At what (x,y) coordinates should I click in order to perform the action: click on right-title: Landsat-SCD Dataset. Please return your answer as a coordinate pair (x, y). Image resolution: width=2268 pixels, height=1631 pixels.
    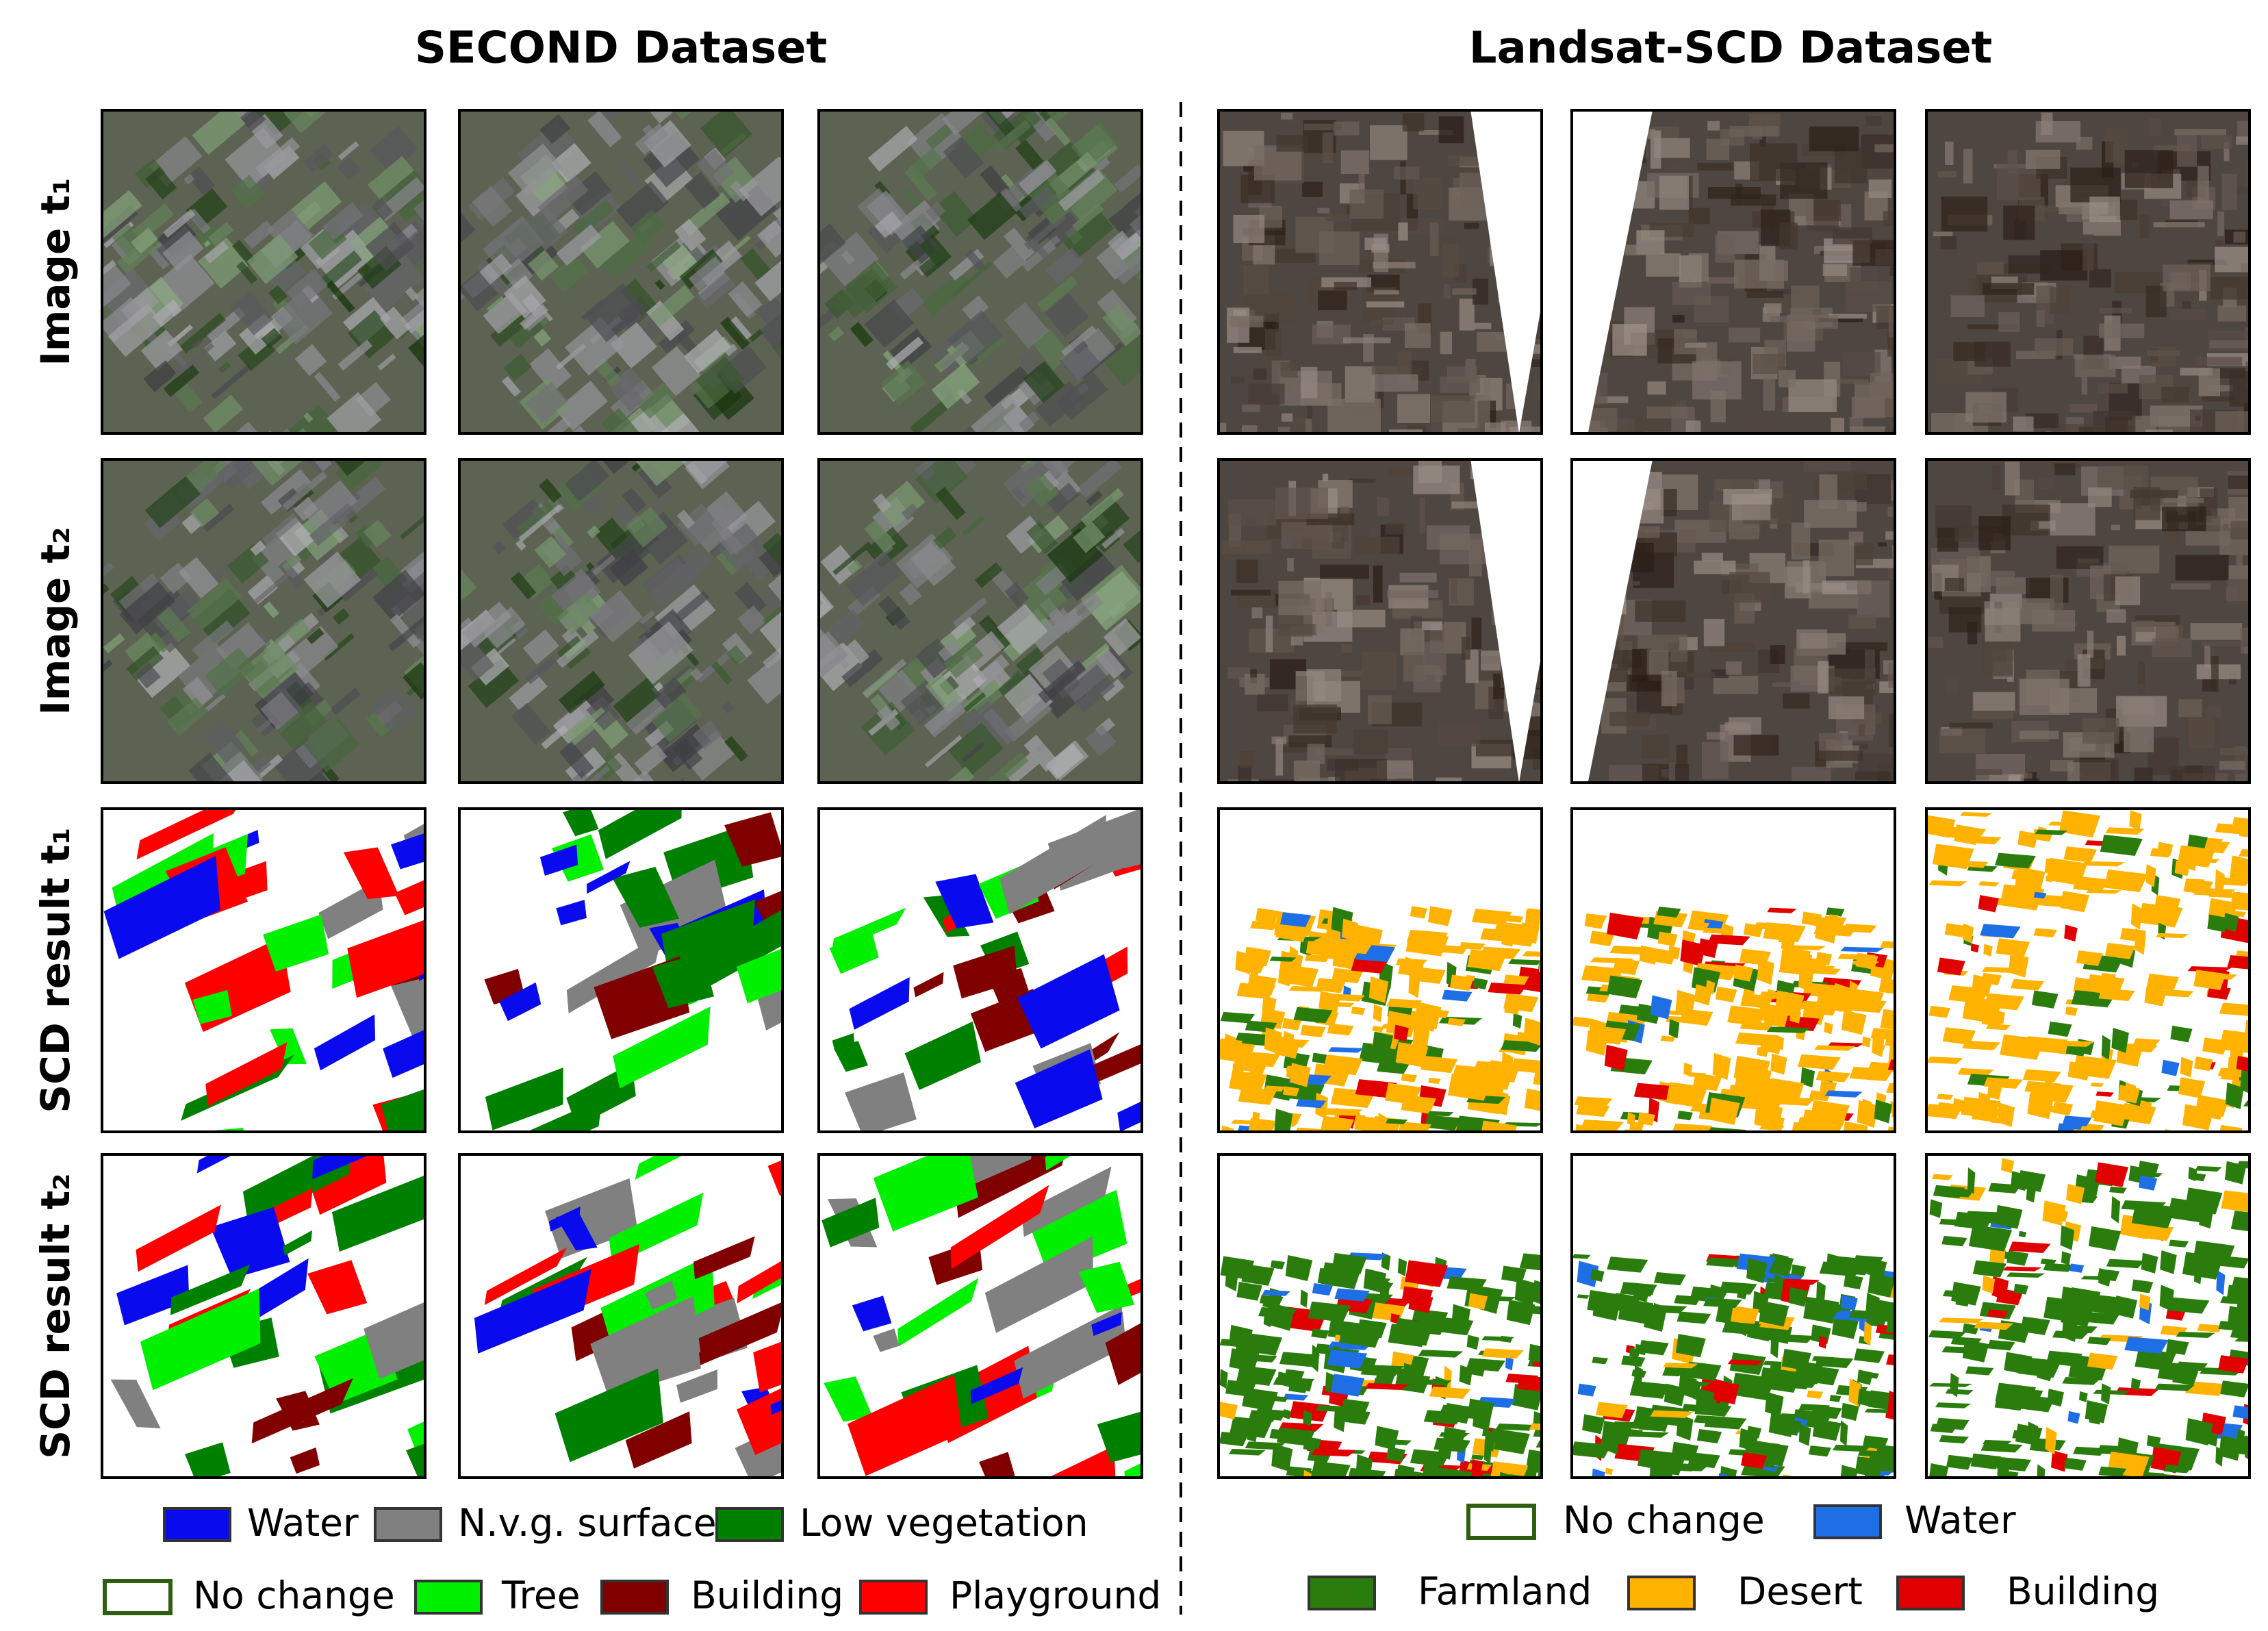
    Looking at the image, I should click on (1730, 48).